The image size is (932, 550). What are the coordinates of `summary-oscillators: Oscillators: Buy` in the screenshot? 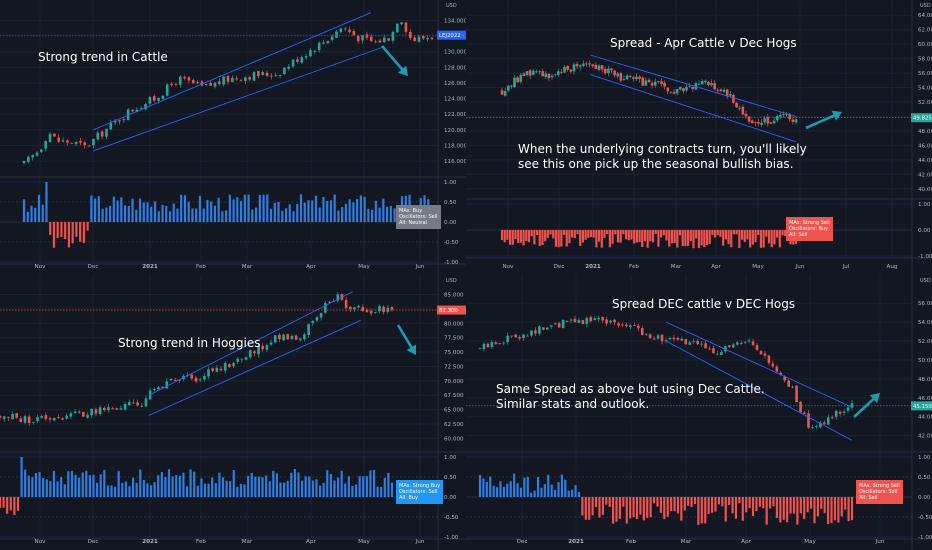 It's located at (809, 229).